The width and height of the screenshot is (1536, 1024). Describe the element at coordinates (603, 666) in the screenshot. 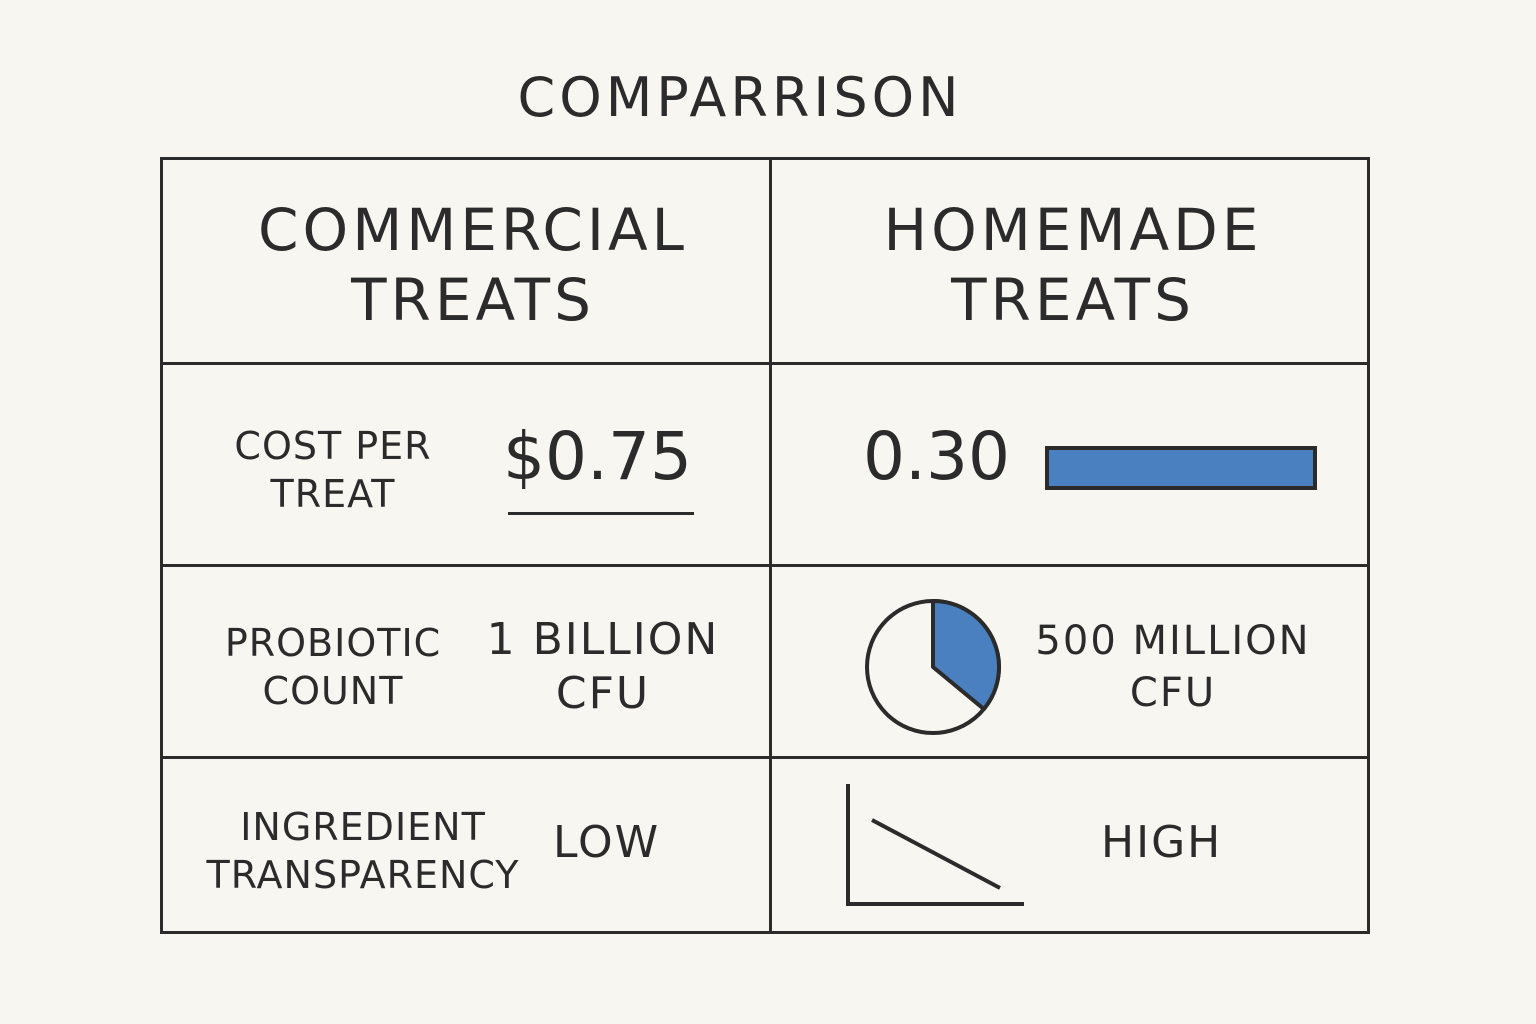

I see `commercial-probiotic-value: 1 BILLION CFU` at that location.